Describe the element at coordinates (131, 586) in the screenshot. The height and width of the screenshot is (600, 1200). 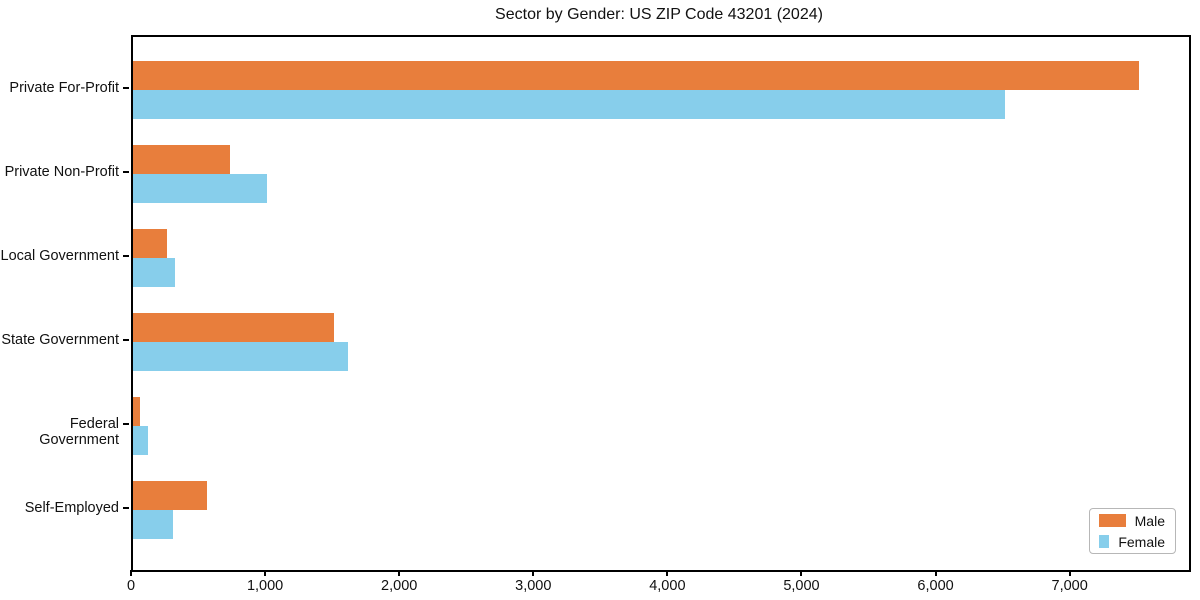
I see `x-tick-label: 0` at that location.